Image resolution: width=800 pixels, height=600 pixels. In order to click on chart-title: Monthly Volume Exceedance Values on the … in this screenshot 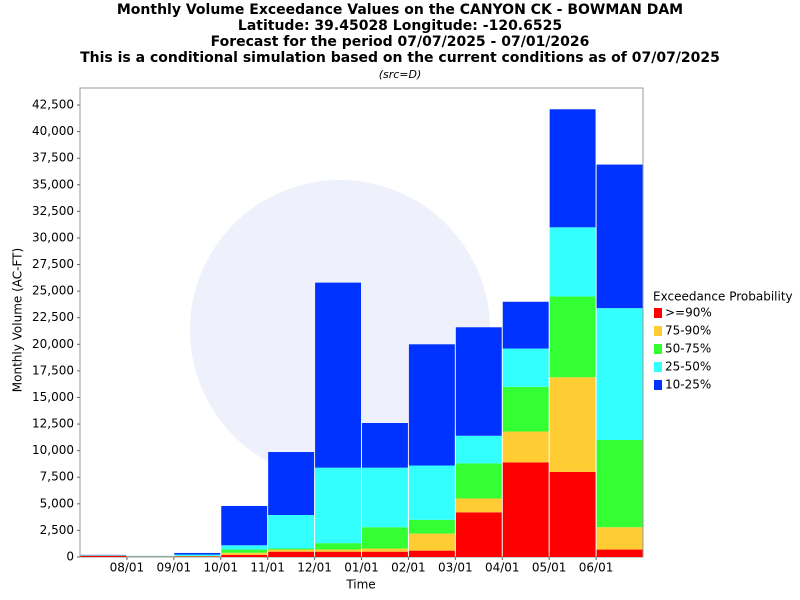, I will do `click(400, 10)`.